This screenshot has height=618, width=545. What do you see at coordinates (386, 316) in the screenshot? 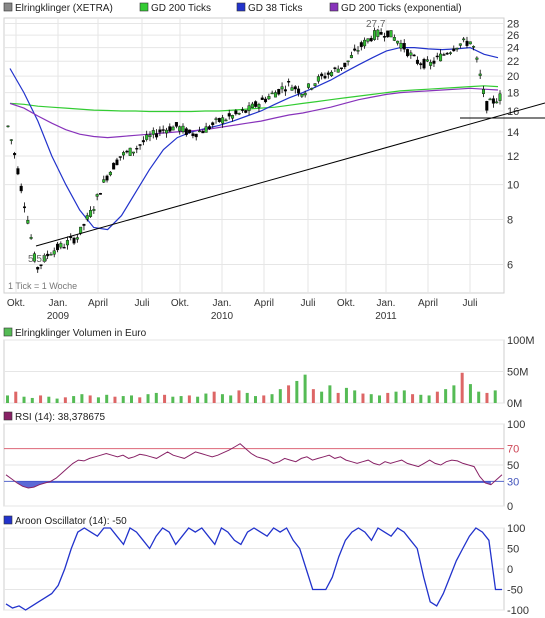
I see `year-label: 2011` at bounding box center [386, 316].